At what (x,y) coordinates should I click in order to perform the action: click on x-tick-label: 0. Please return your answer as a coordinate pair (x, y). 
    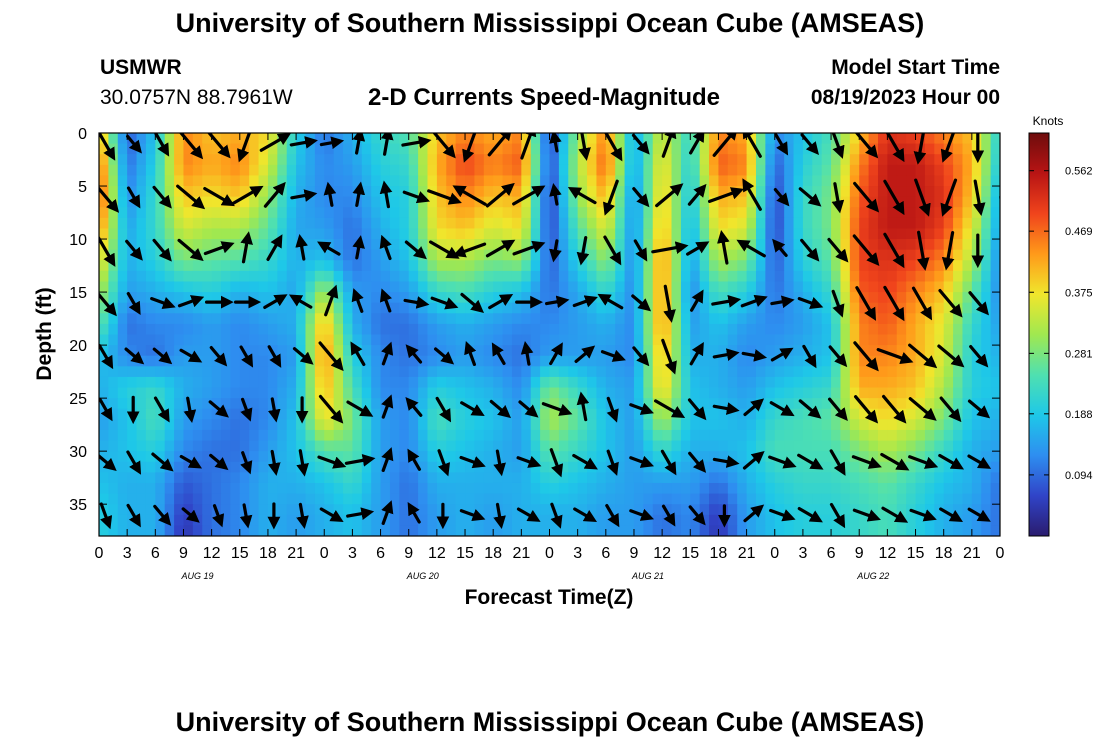
    Looking at the image, I should click on (549, 553).